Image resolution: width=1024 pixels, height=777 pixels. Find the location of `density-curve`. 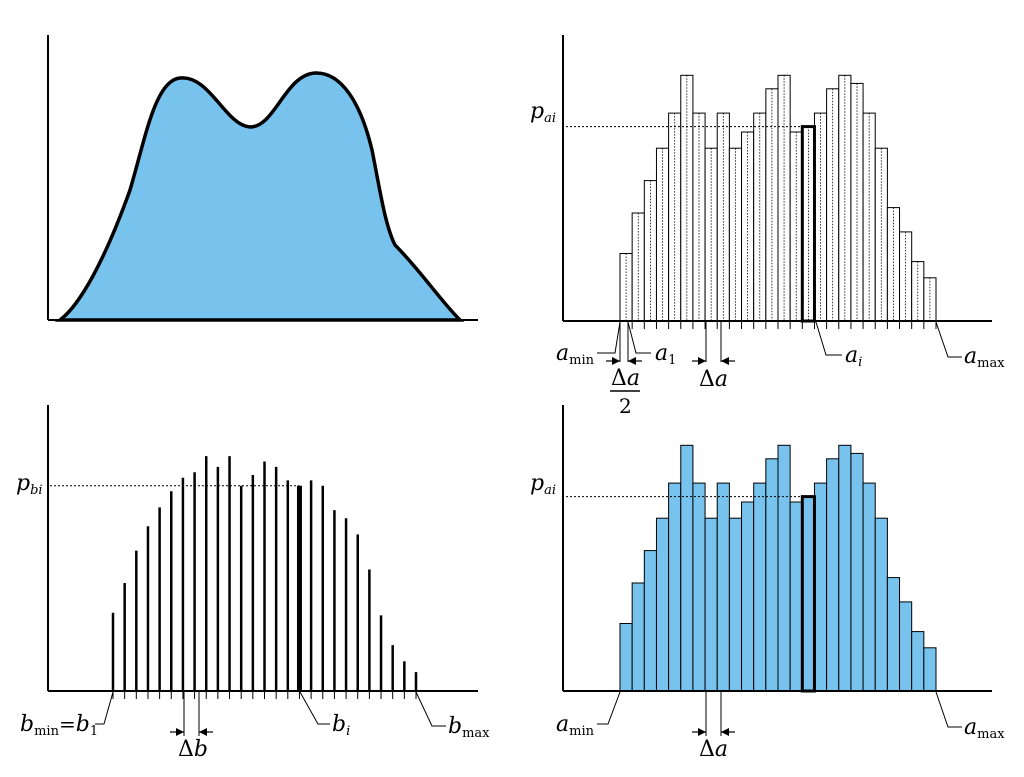

density-curve is located at coordinates (259, 196).